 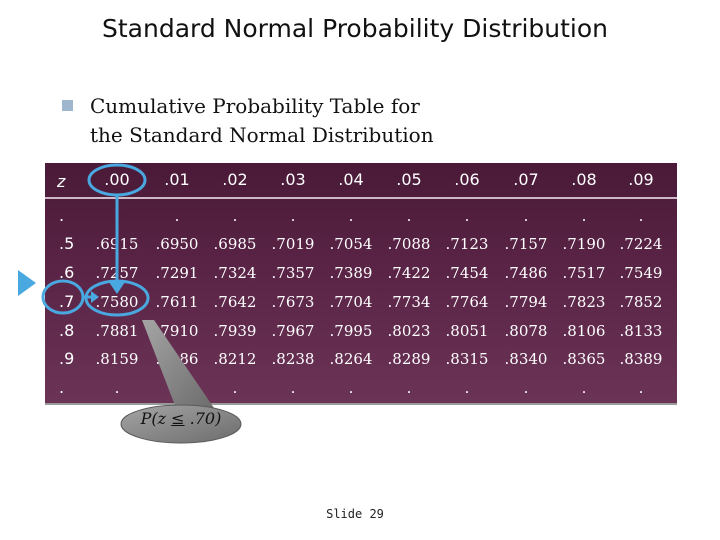 What do you see at coordinates (351, 359) in the screenshot?
I see `table-cell: .8264` at bounding box center [351, 359].